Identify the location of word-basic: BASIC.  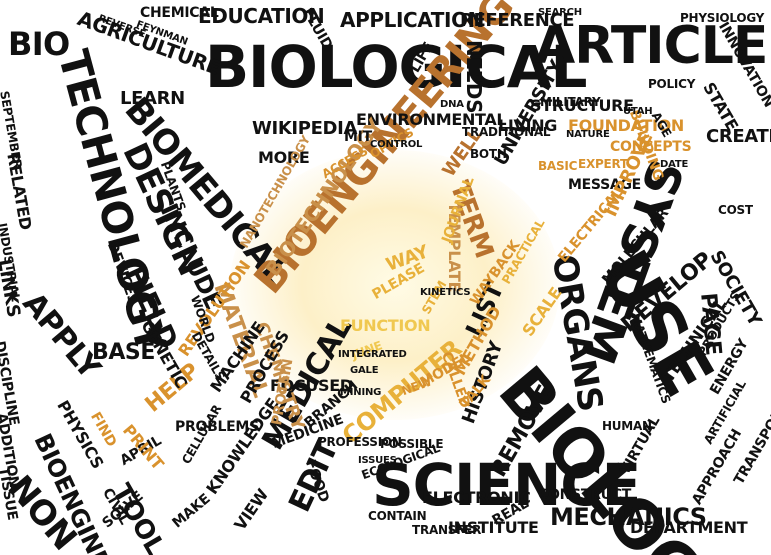
(558, 166).